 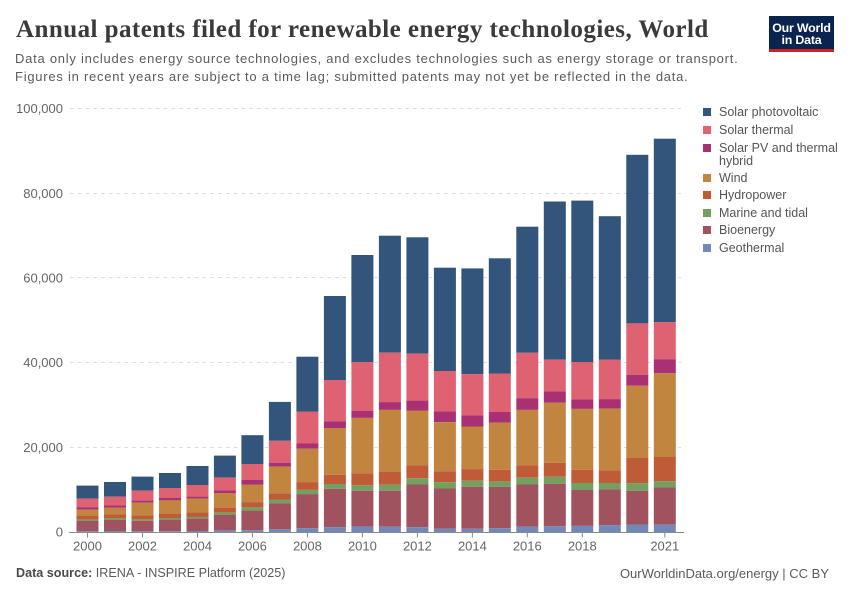 I want to click on svg-text: 2018, so click(x=582, y=546).